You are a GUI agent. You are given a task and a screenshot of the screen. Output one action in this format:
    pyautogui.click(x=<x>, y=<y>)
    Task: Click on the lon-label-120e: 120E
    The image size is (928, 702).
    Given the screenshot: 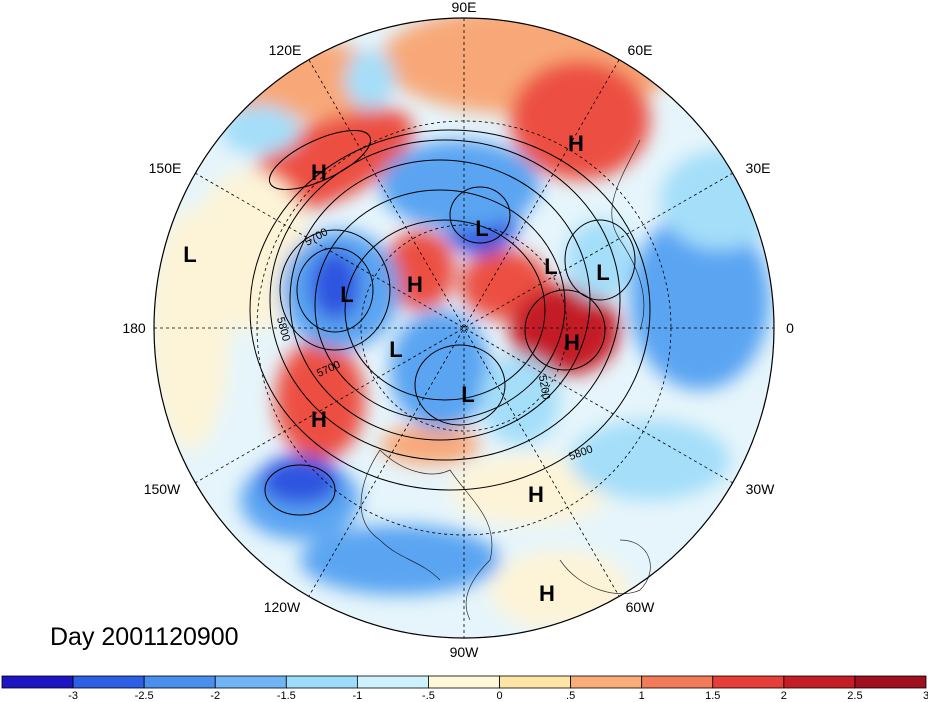 What is the action you would take?
    pyautogui.click(x=285, y=50)
    